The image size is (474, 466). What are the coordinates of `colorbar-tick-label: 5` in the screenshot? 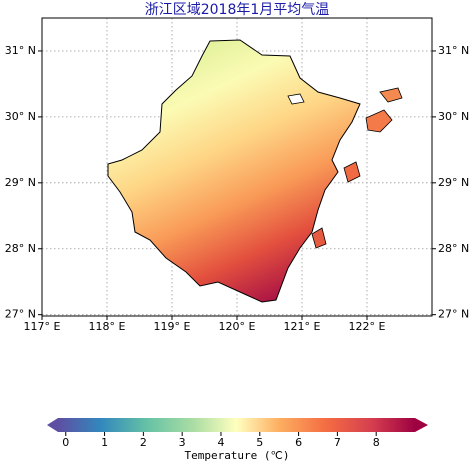 It's located at (259, 442).